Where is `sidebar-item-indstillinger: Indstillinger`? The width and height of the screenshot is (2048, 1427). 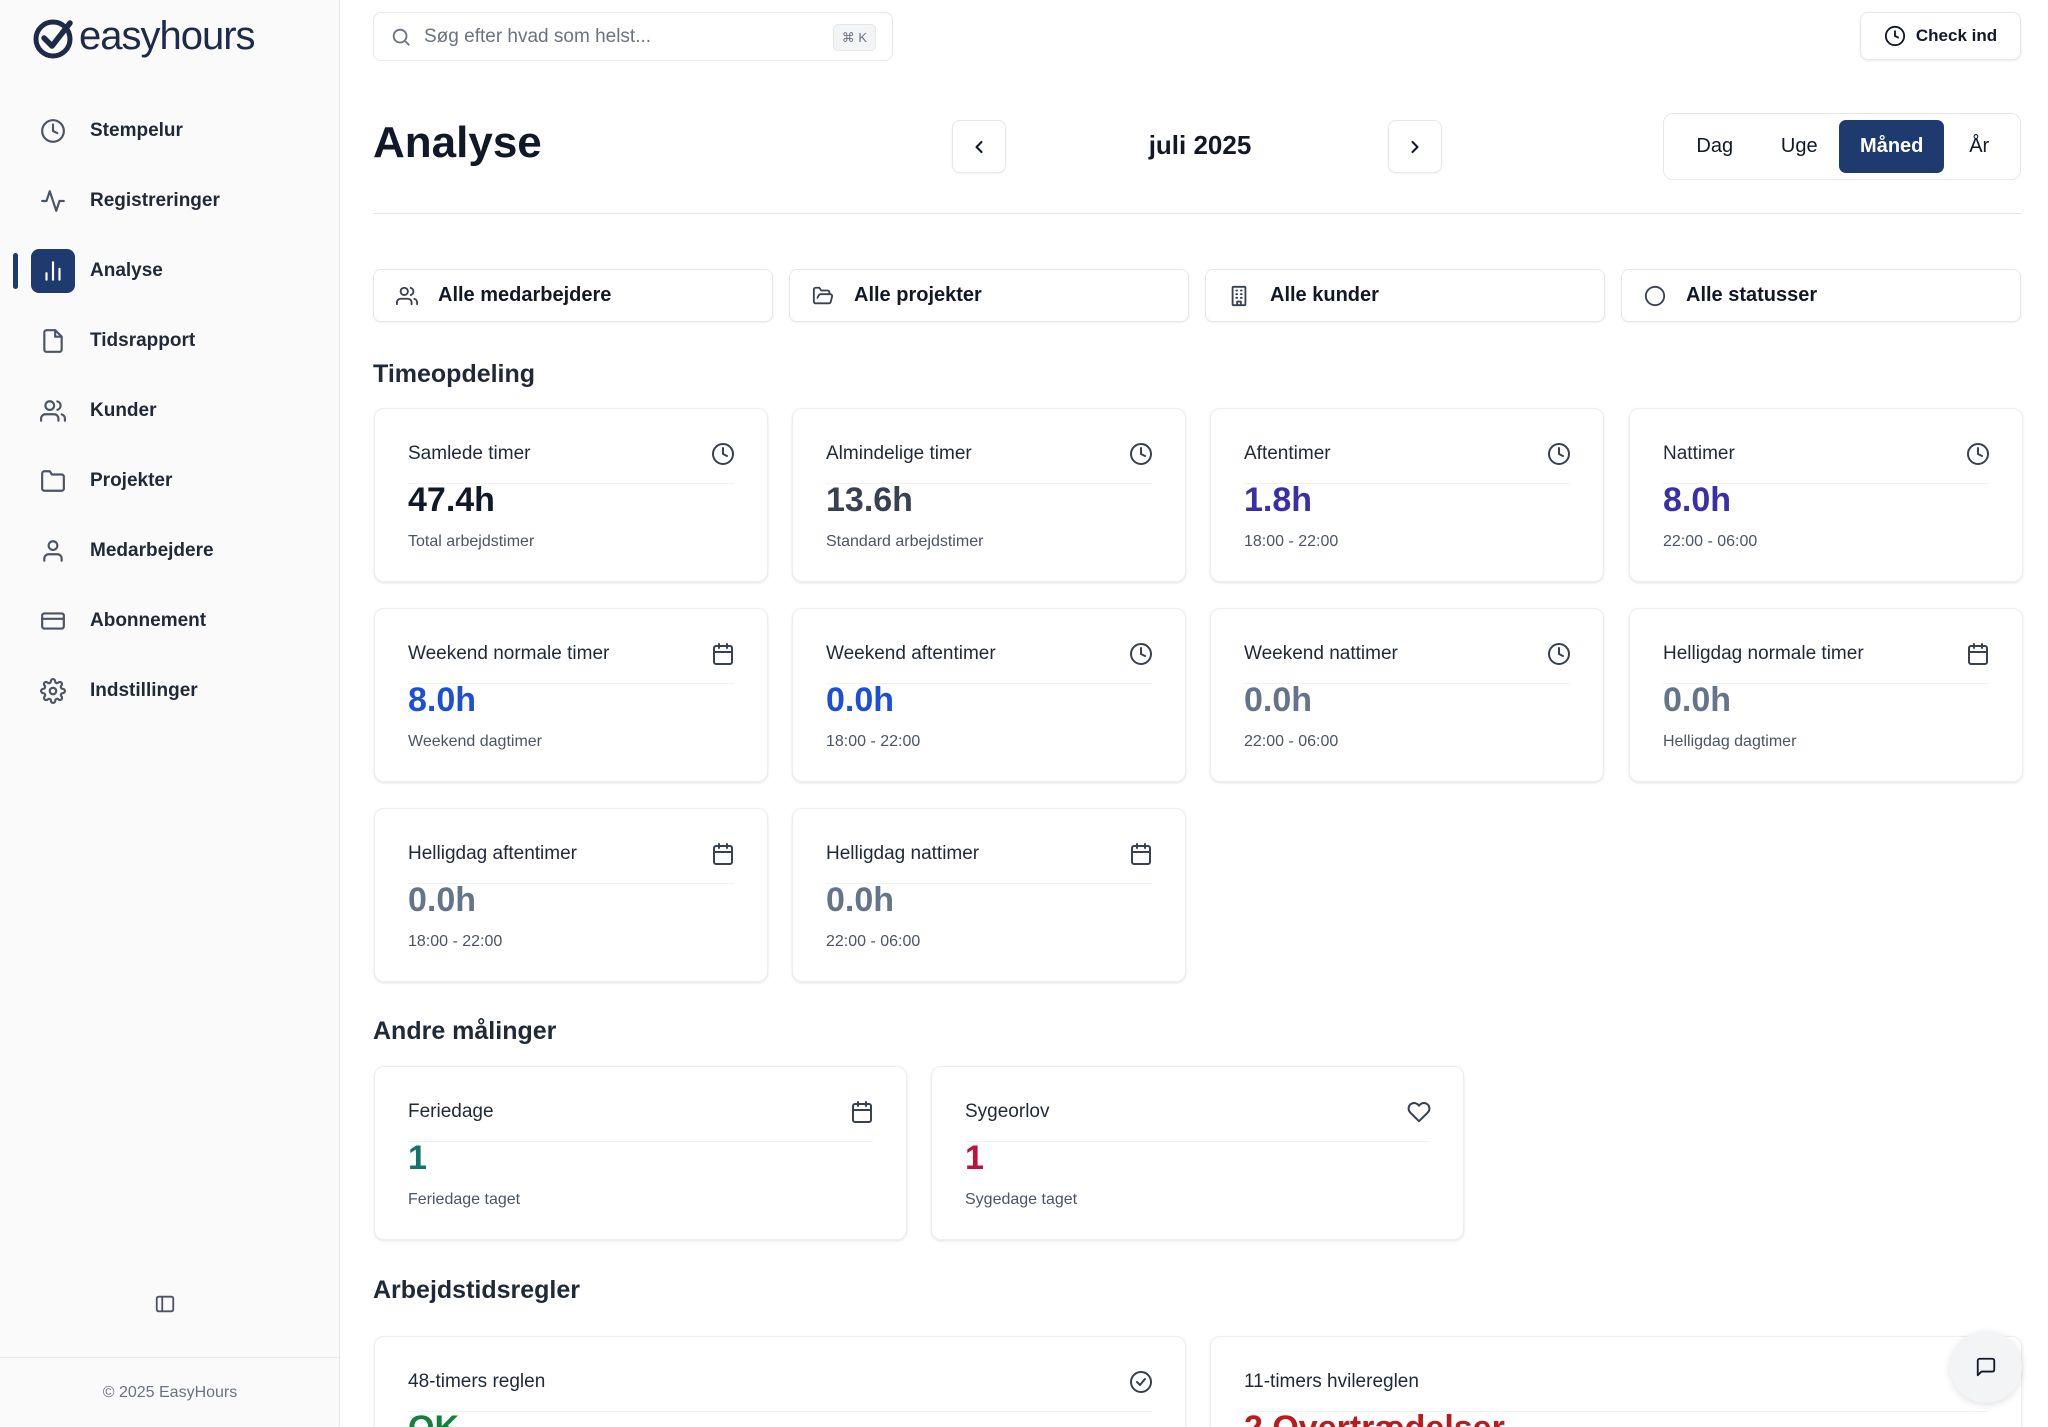 sidebar-item-indstillinger: Indstillinger is located at coordinates (170, 691).